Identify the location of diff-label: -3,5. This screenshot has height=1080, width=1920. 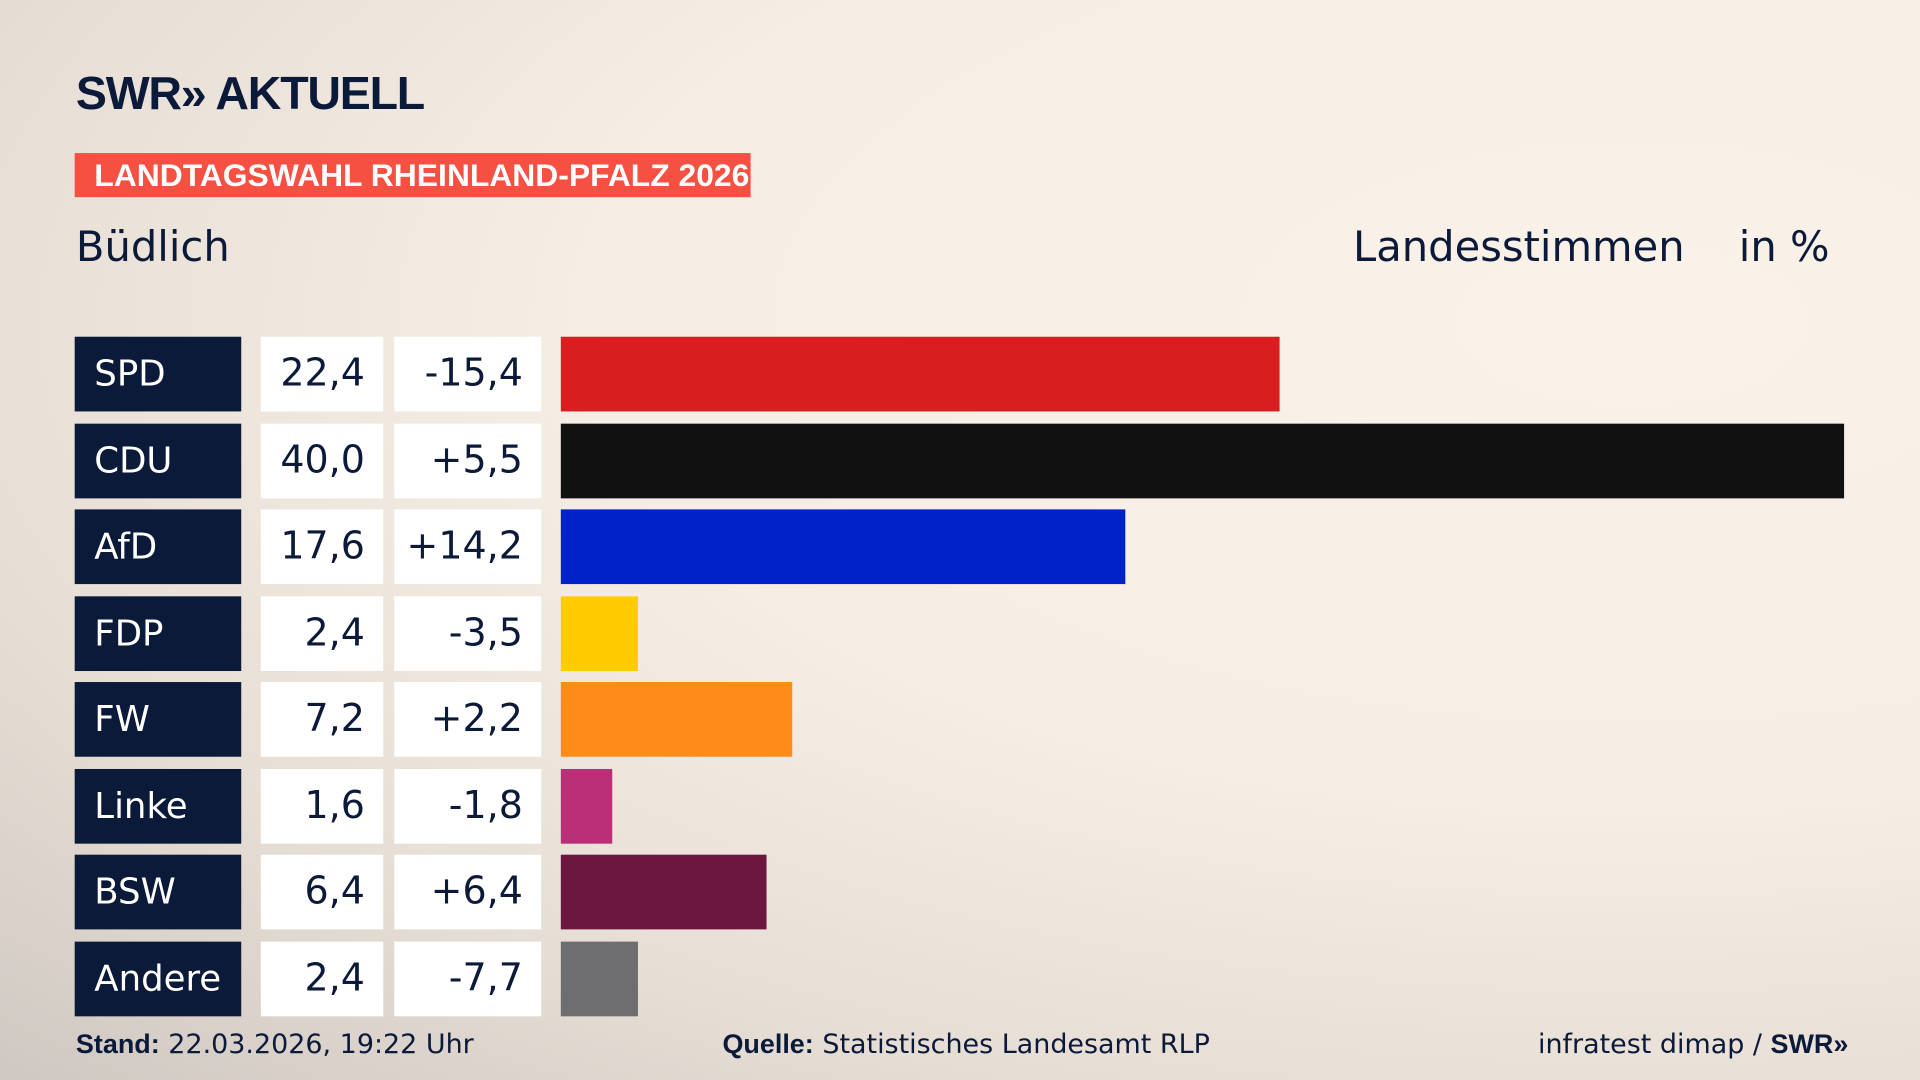
(468, 633).